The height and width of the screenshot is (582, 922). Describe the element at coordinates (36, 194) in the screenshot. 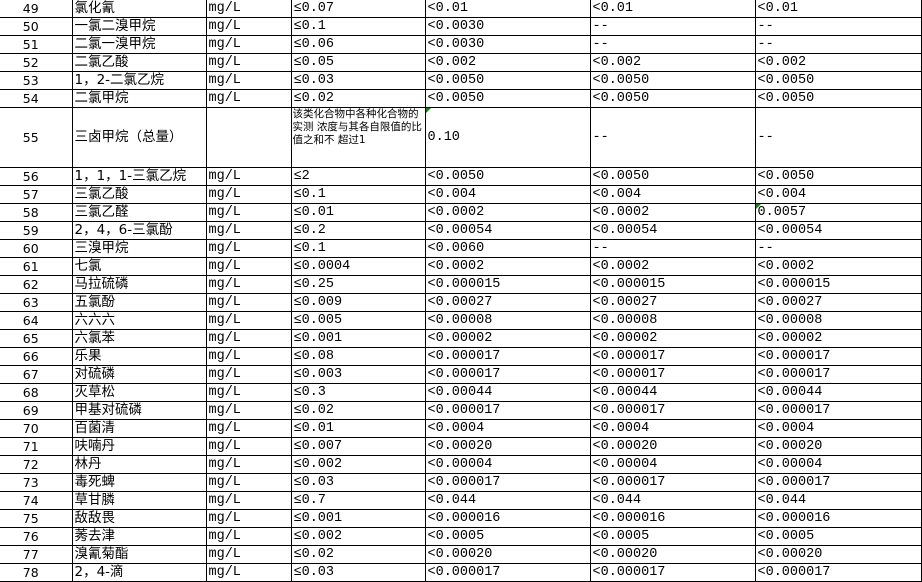

I see `row-number-cell: 57` at that location.